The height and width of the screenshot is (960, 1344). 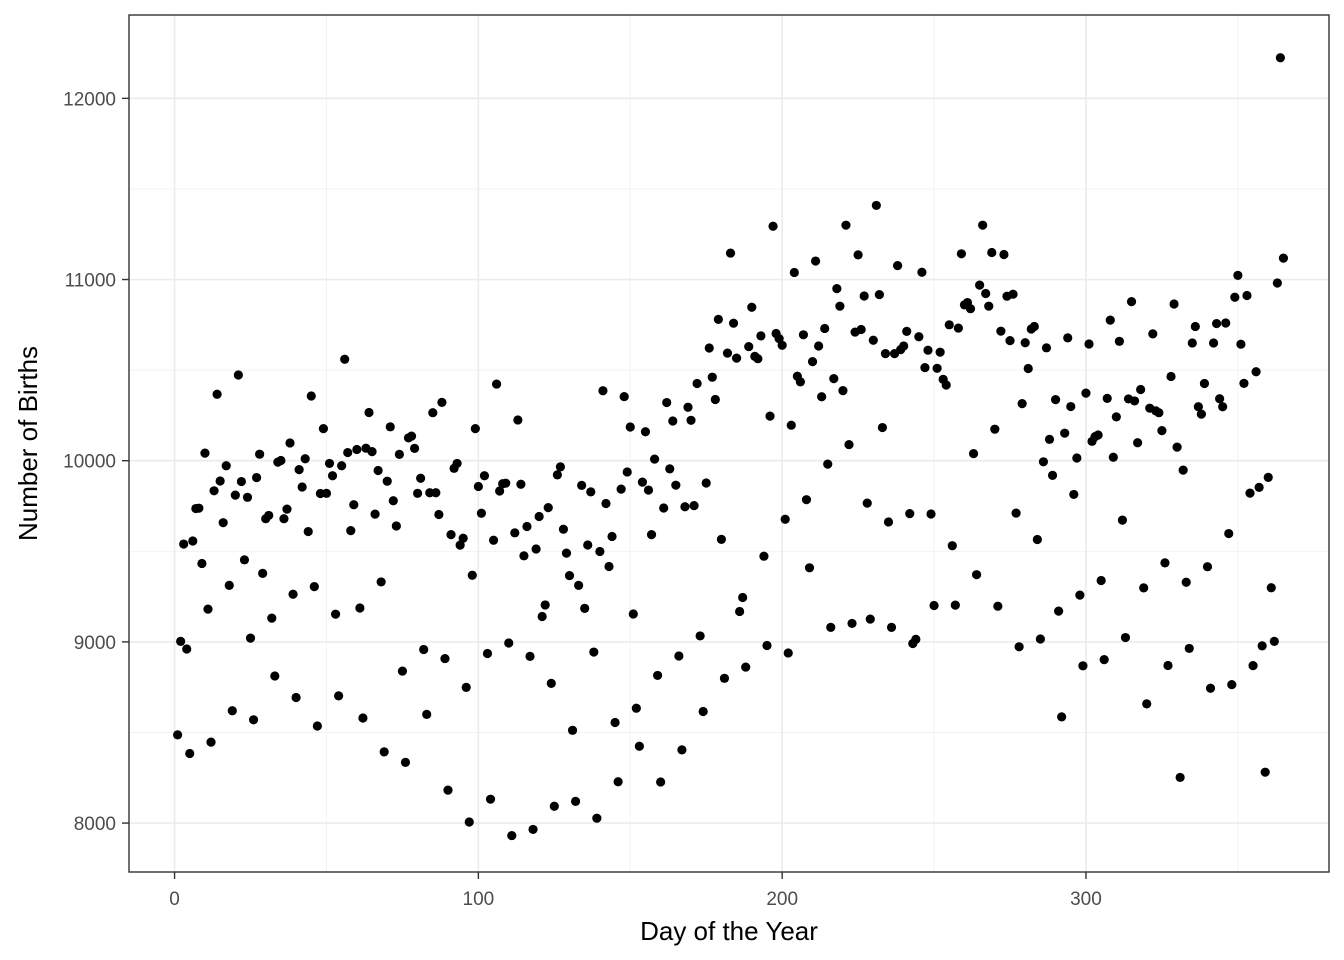 What do you see at coordinates (89, 99) in the screenshot?
I see `y-tick-label: 12000` at bounding box center [89, 99].